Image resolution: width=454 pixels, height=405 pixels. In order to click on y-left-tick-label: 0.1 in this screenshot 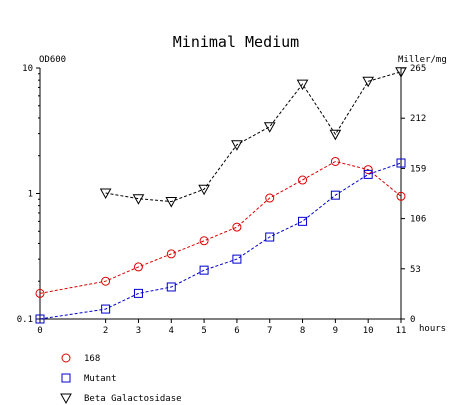, I will do `click(25, 320)`.